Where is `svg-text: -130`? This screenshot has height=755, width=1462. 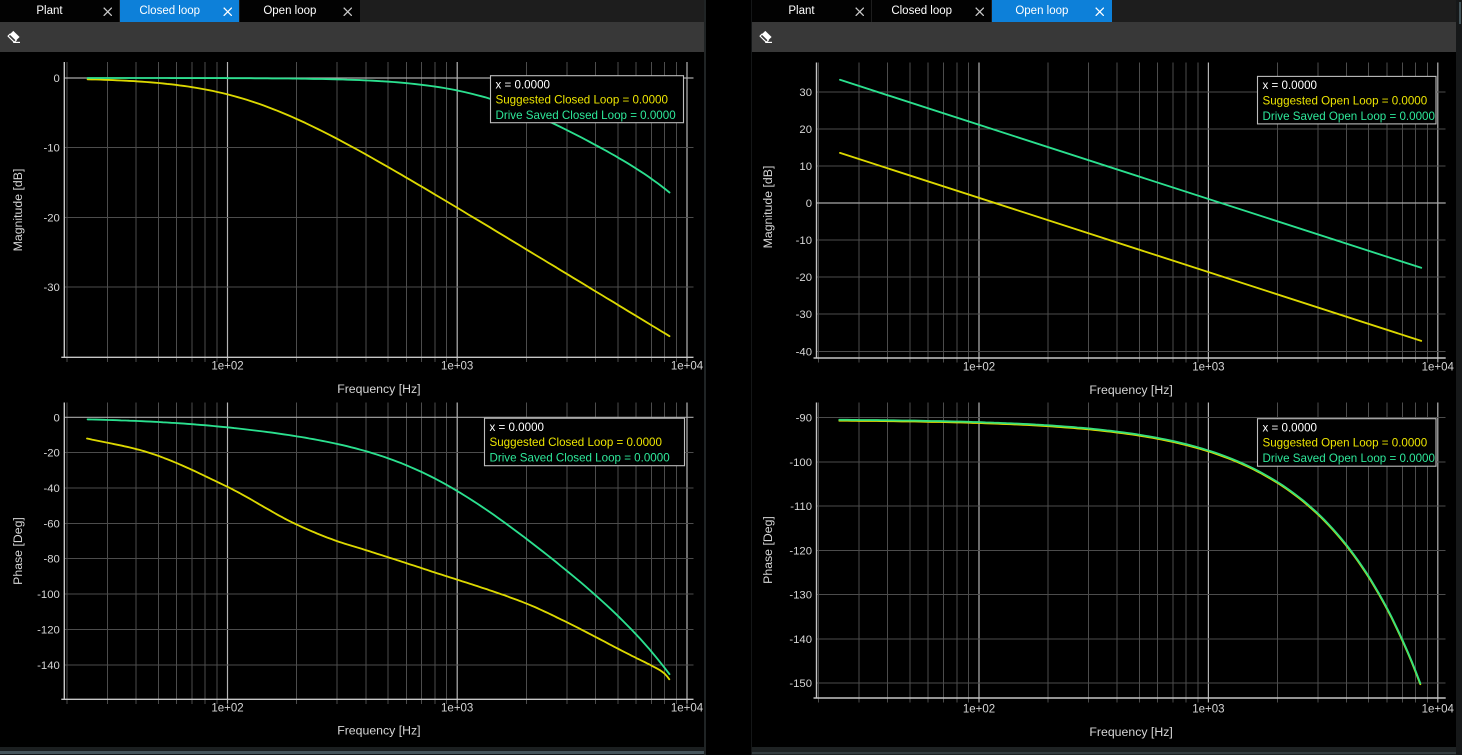
svg-text: -130 is located at coordinates (800, 596).